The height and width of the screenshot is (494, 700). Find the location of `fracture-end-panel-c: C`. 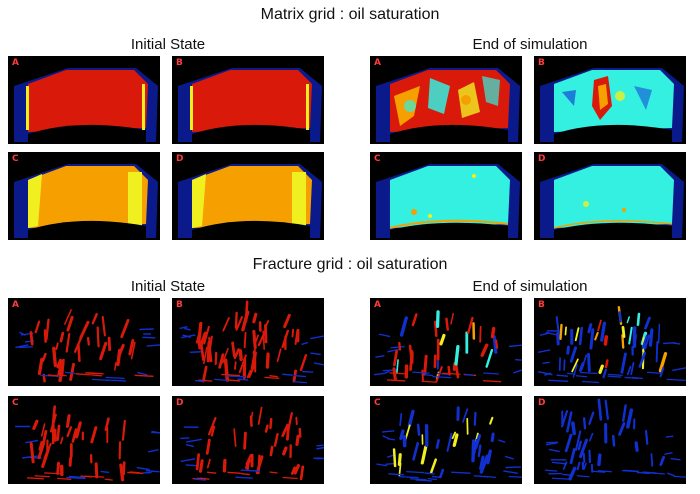

fracture-end-panel-c: C is located at coordinates (446, 440).